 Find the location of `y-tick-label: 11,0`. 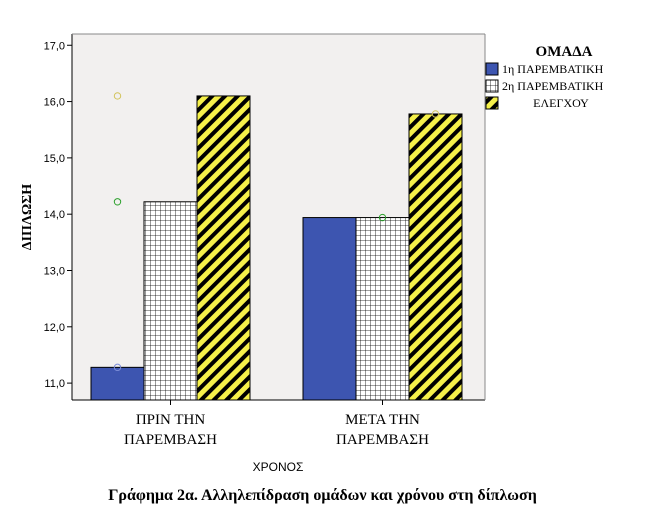

y-tick-label: 11,0 is located at coordinates (54, 384).